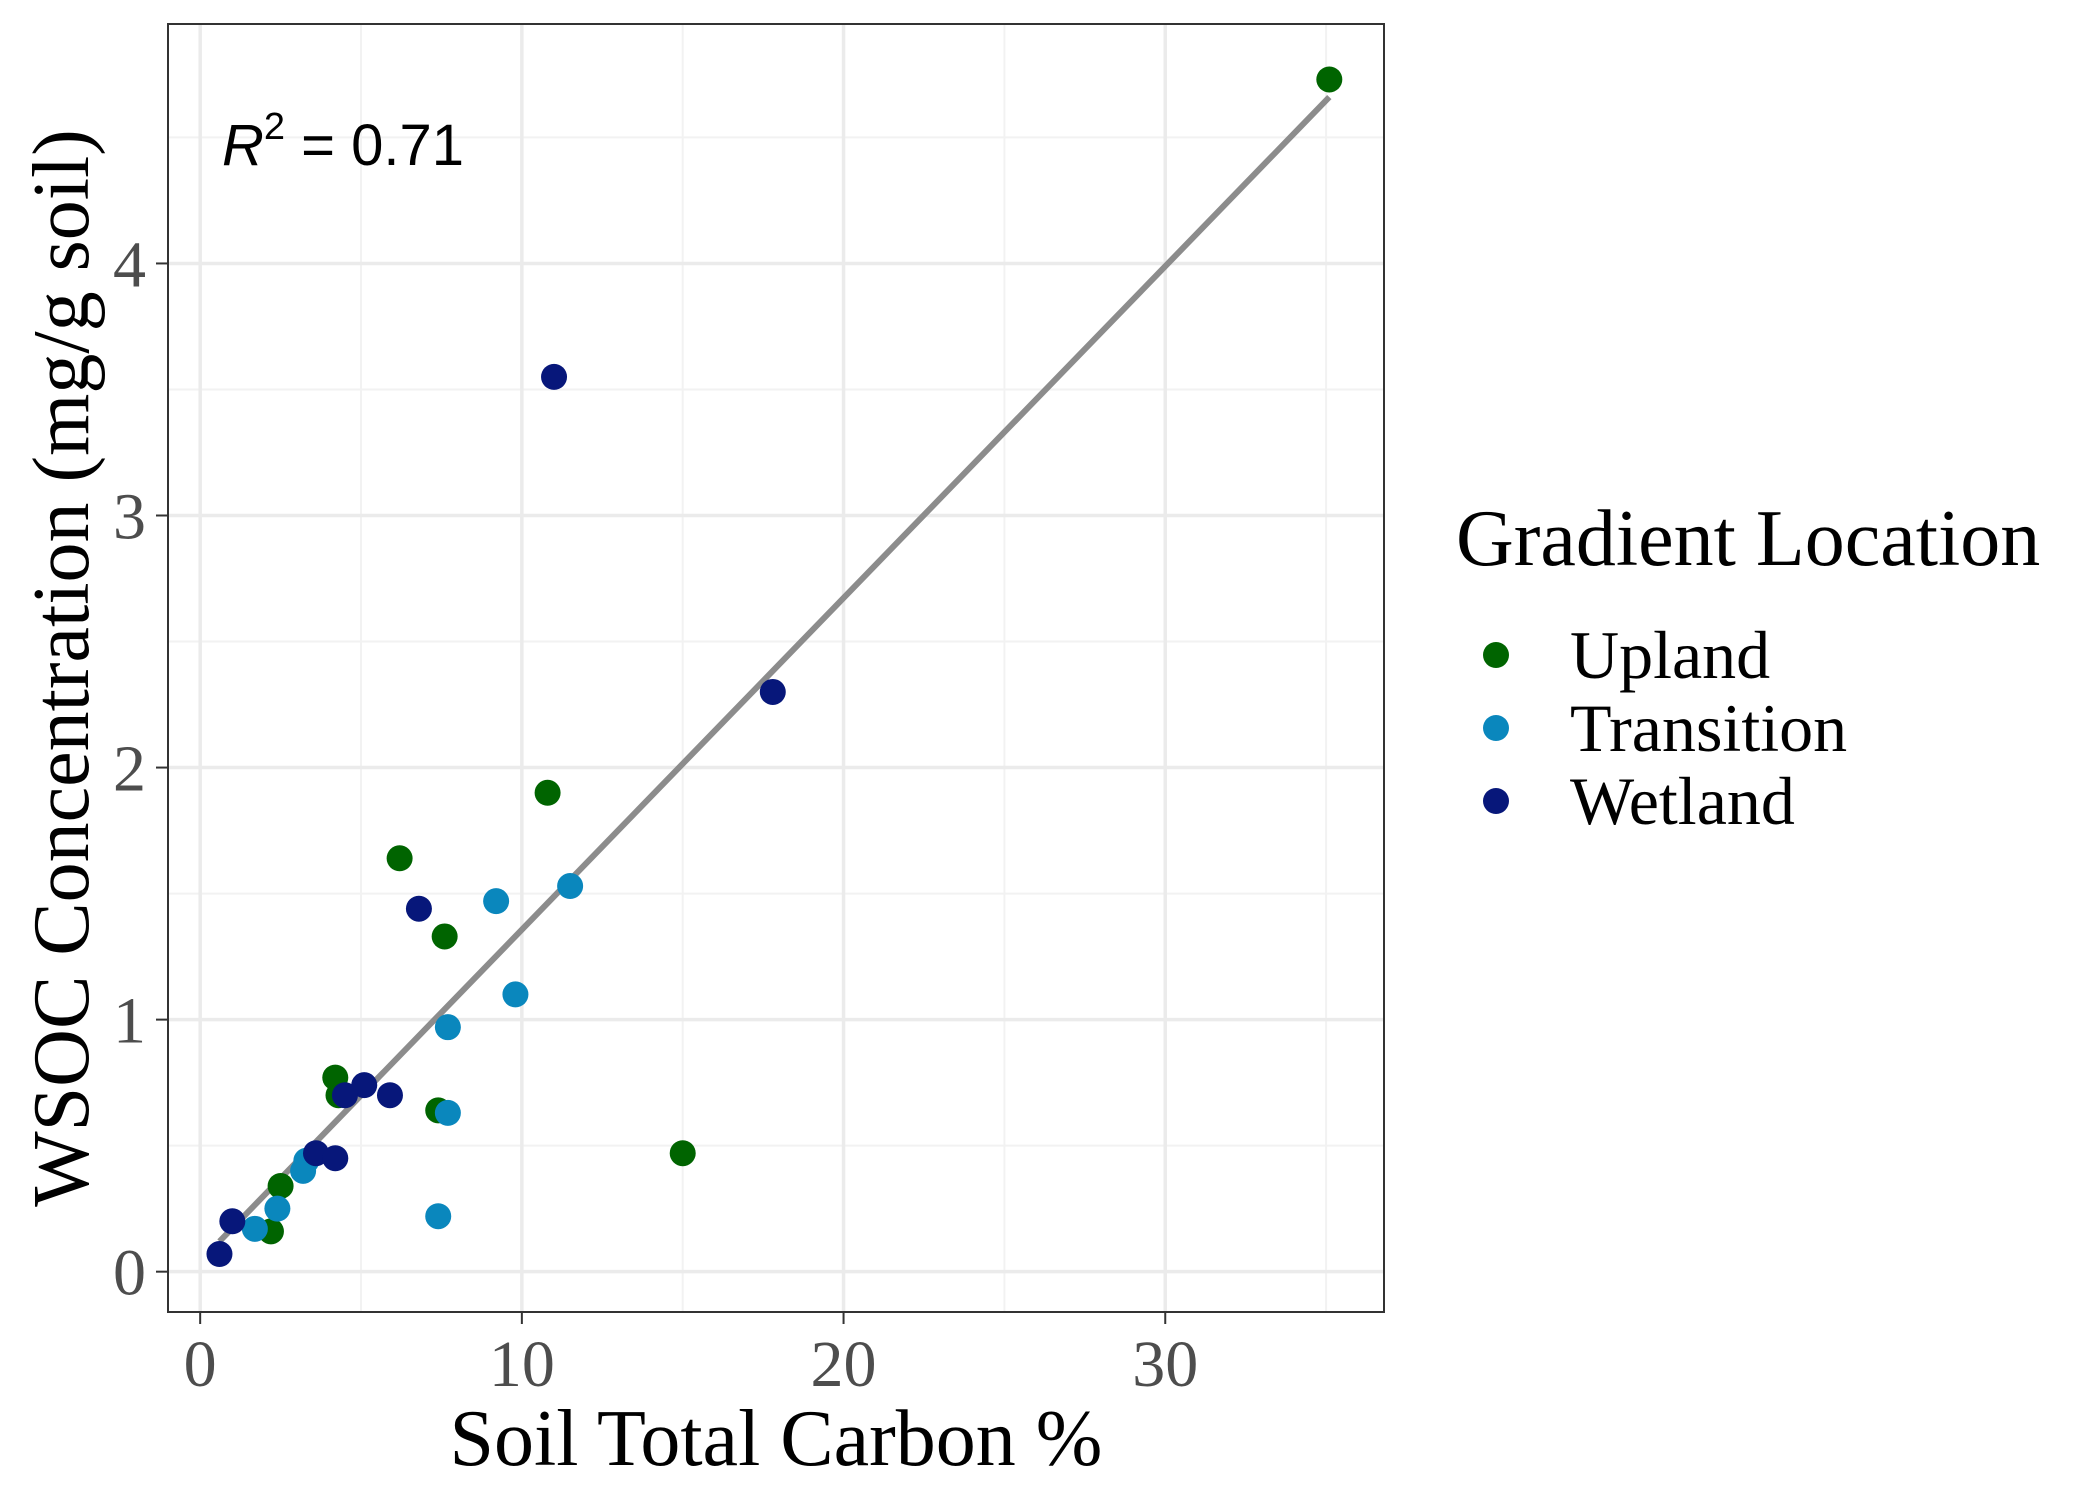 This screenshot has height=1500, width=2100. Describe the element at coordinates (1165, 1364) in the screenshot. I see `x-tick-label: 30` at that location.